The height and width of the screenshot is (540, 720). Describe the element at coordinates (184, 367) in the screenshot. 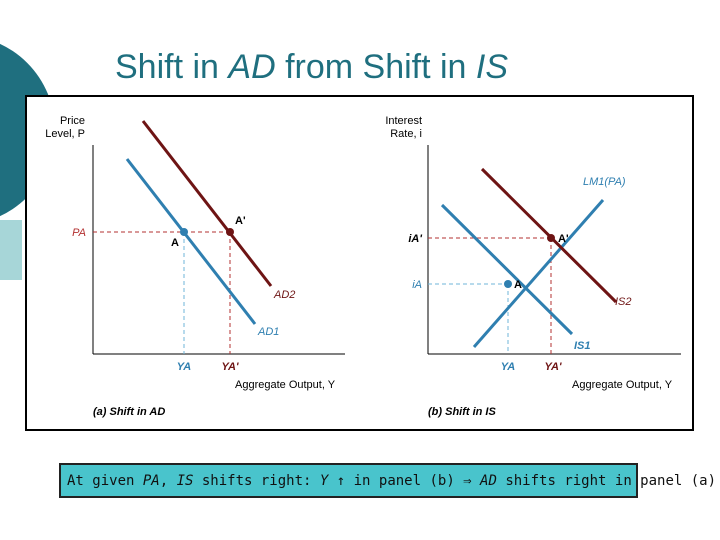

I see `panel-a-ya-tick: YA` at that location.